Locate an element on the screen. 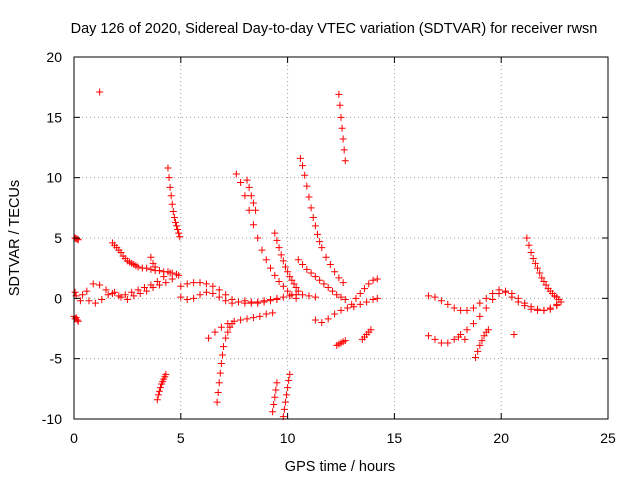 The image size is (640, 480). x-tick-label: 0 is located at coordinates (74, 438).